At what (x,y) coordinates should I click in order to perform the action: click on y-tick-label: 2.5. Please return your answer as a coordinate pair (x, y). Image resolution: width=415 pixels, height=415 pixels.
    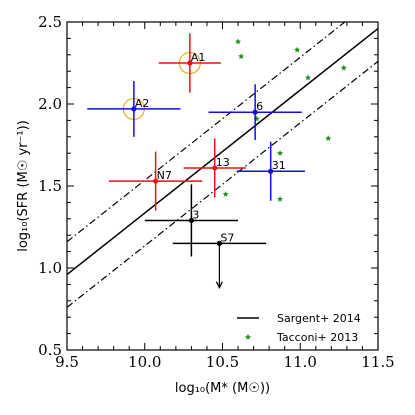
    Looking at the image, I should click on (50, 22).